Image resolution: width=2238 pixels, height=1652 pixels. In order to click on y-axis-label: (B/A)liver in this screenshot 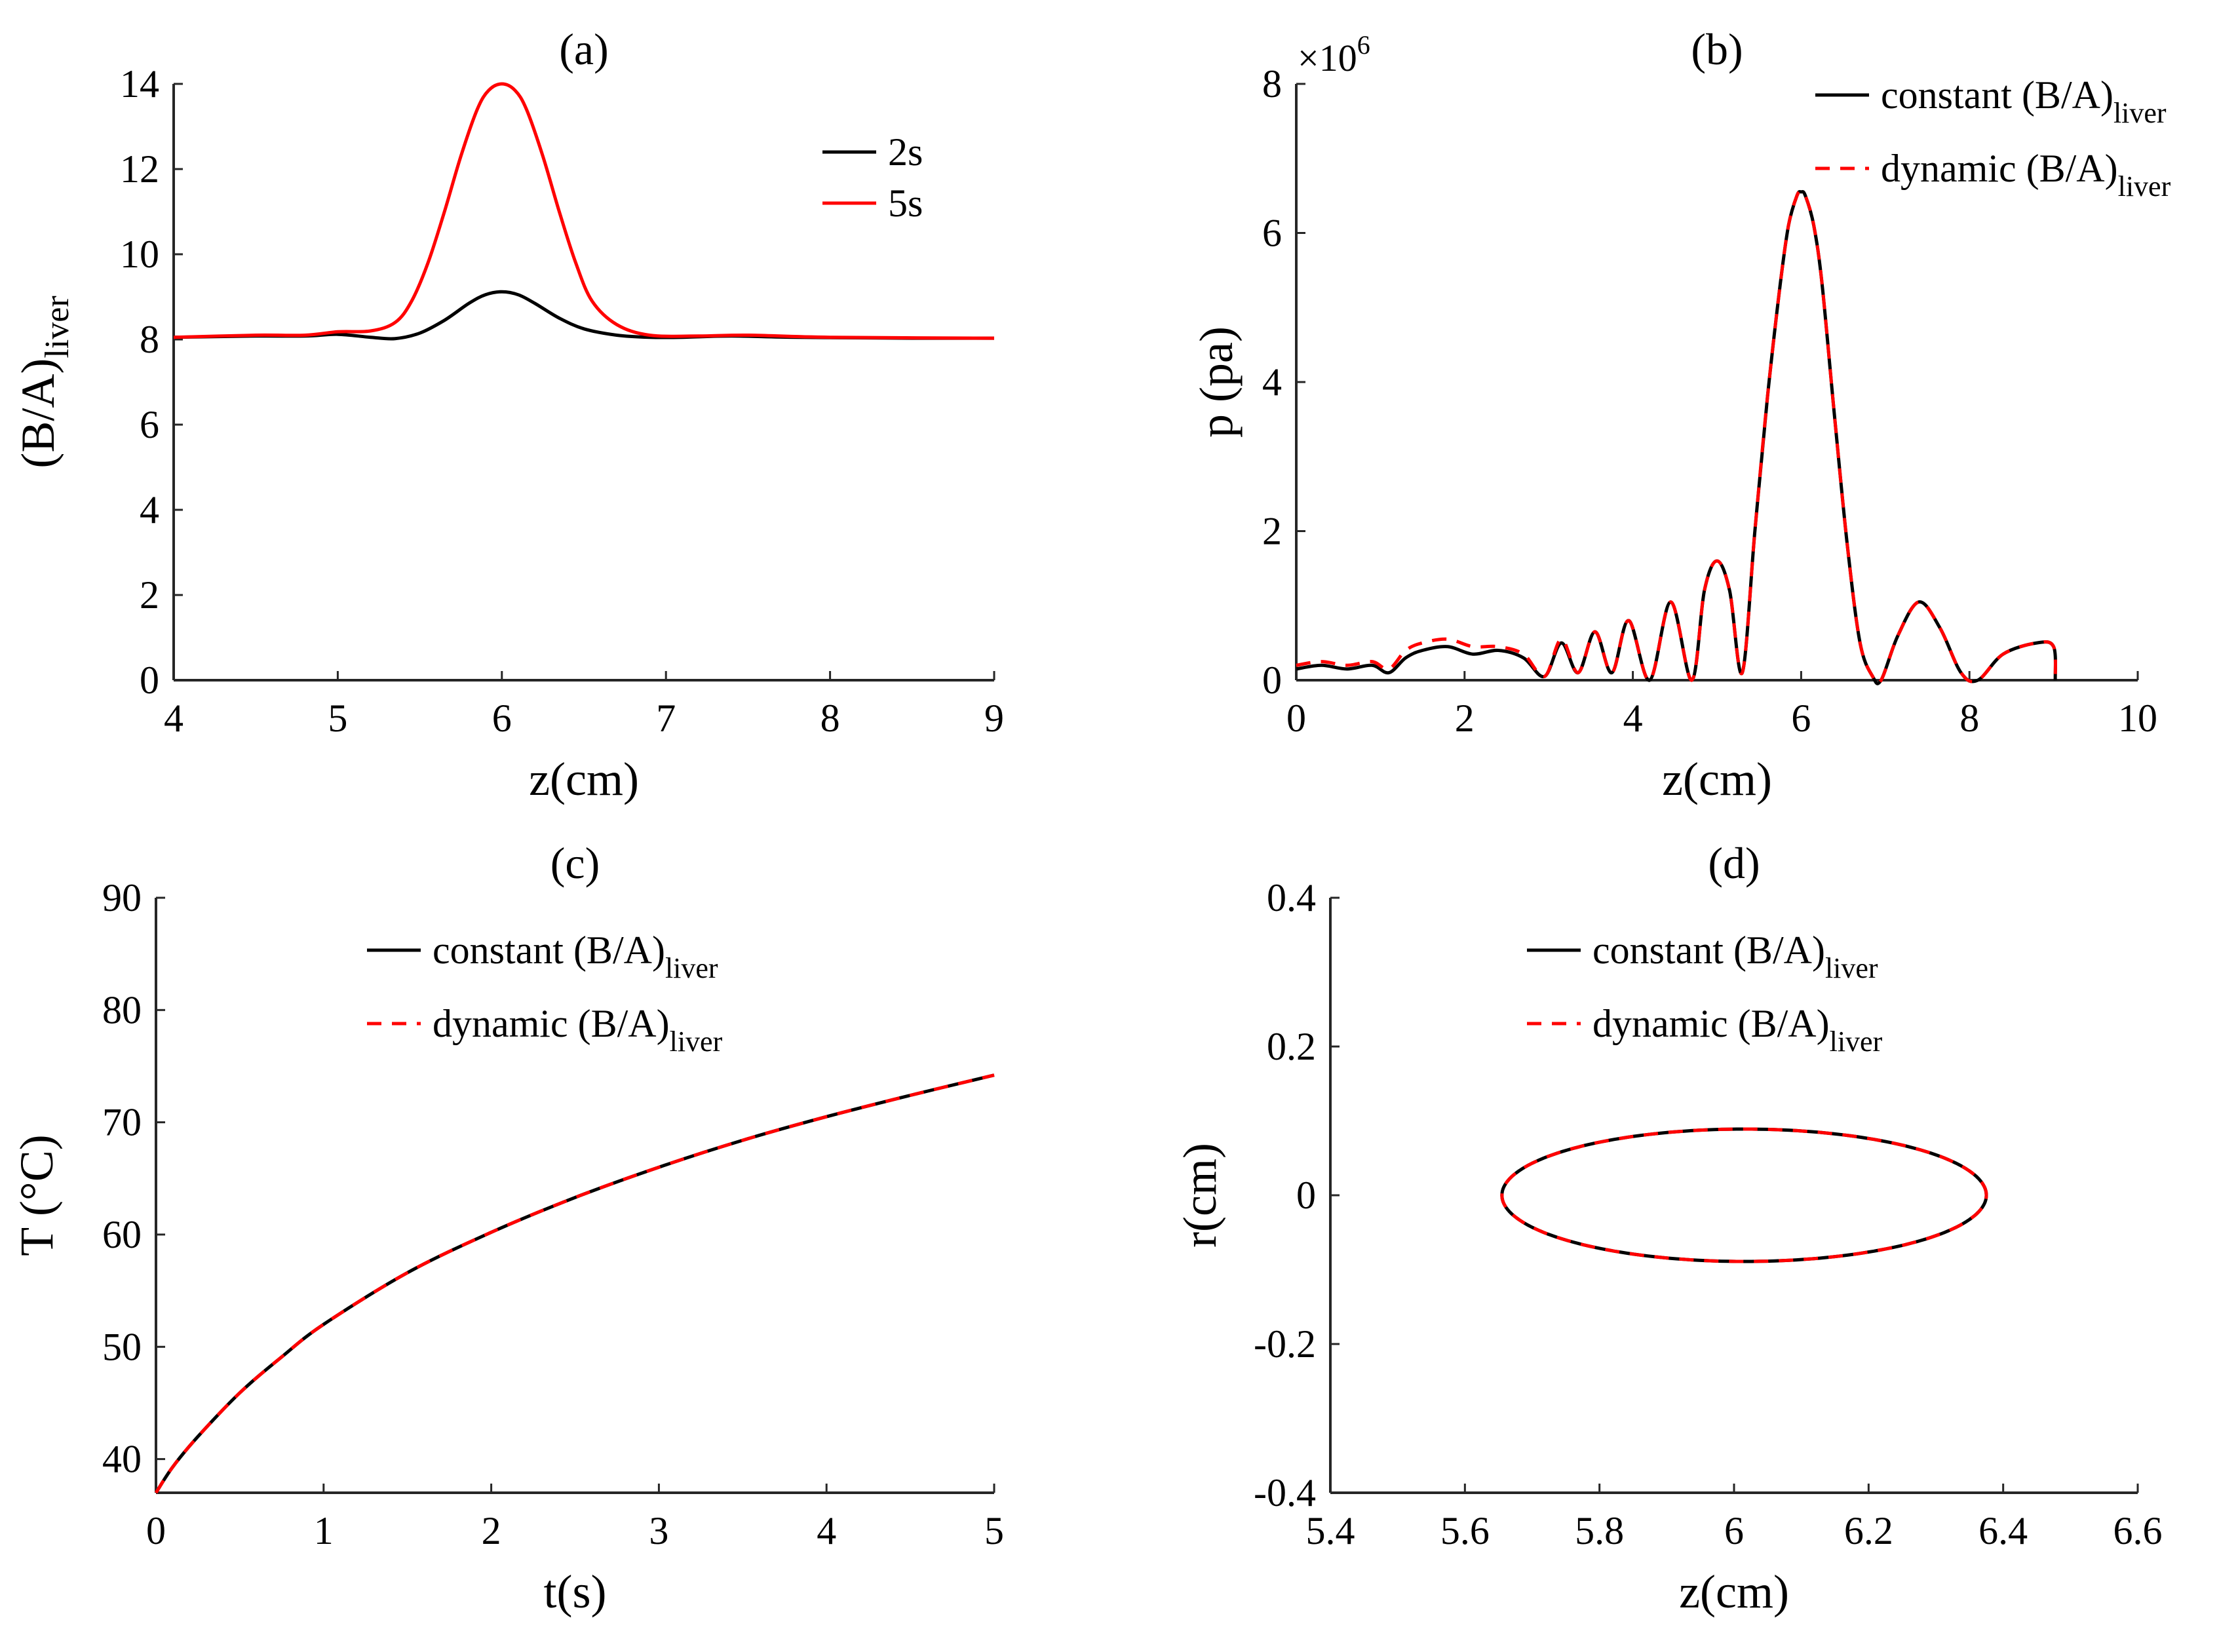, I will do `click(44, 382)`.